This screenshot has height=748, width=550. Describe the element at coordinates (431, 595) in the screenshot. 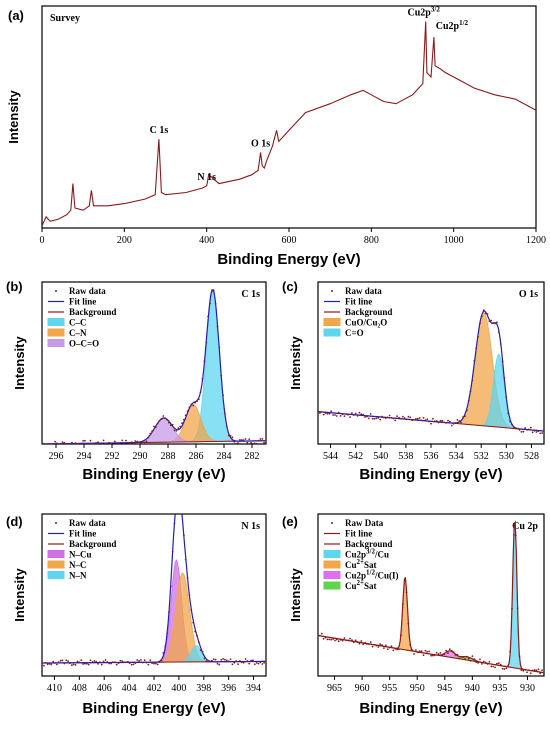

I see `plot-frame` at that location.